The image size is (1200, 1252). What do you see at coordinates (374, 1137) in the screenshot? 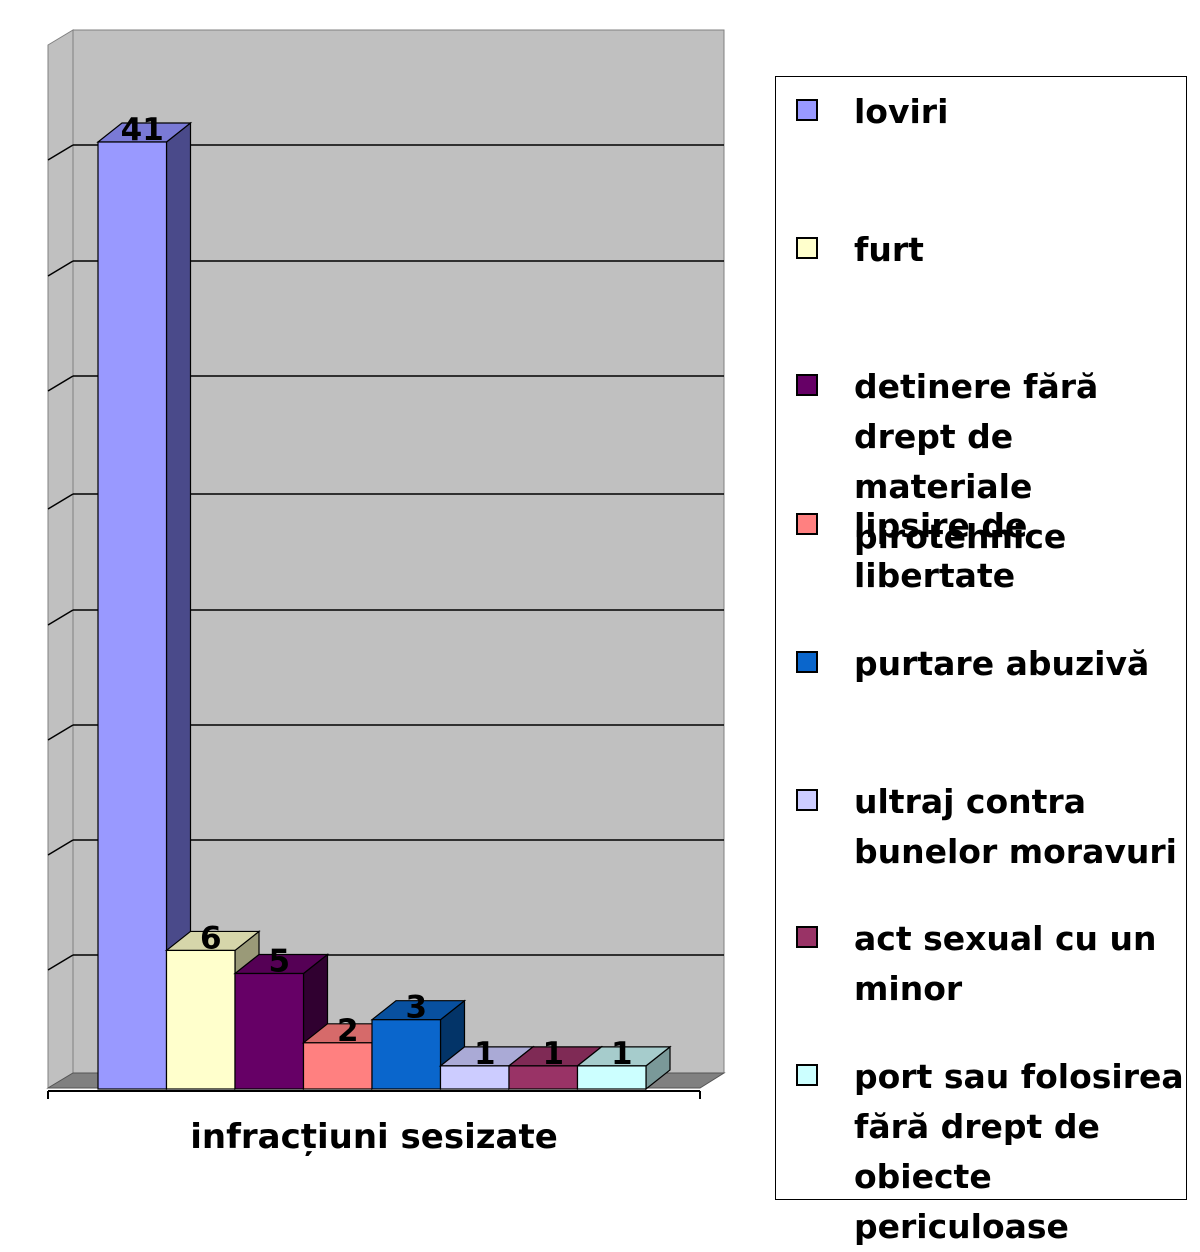
I see `x-axis-label: infracțiuni sesizate` at bounding box center [374, 1137].